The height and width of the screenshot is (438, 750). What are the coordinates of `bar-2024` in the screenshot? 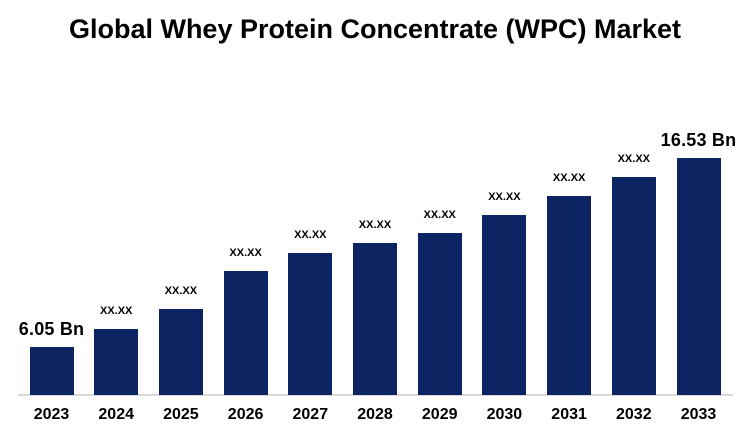 It's located at (116, 362).